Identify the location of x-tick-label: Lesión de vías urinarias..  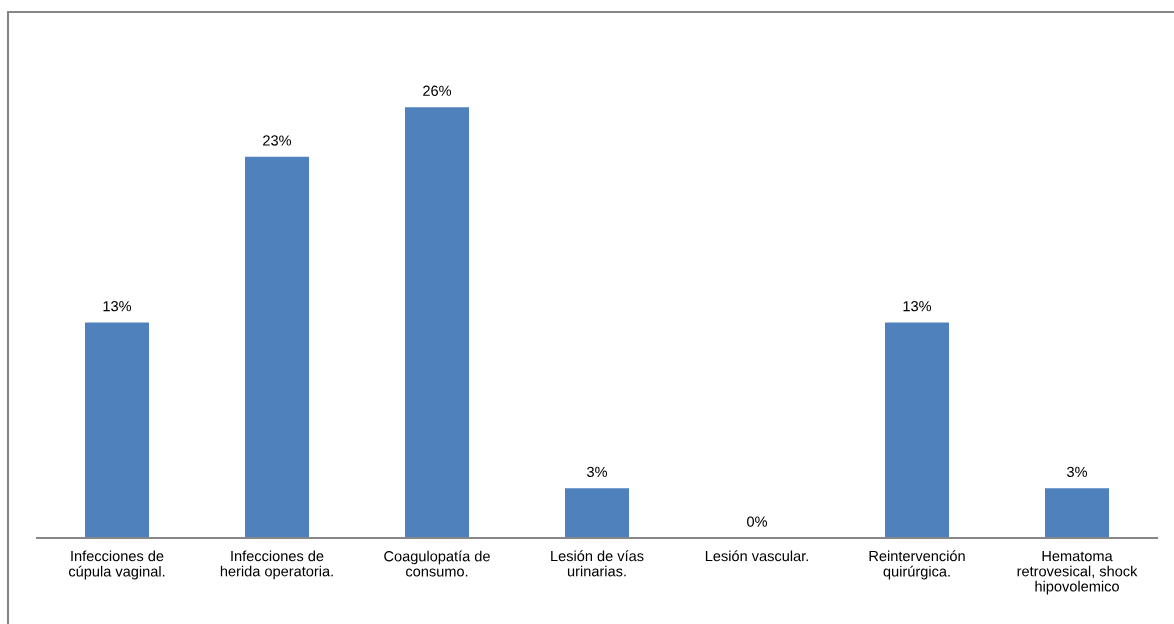
(597, 563).